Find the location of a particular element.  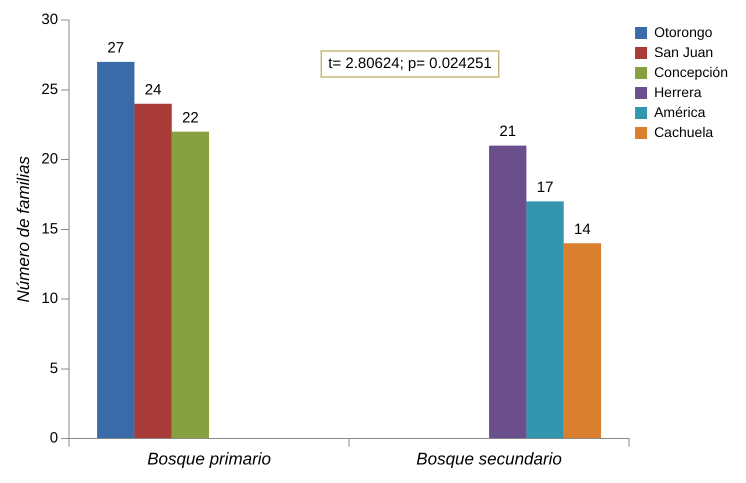

y-tick-label: 15 is located at coordinates (49, 229).